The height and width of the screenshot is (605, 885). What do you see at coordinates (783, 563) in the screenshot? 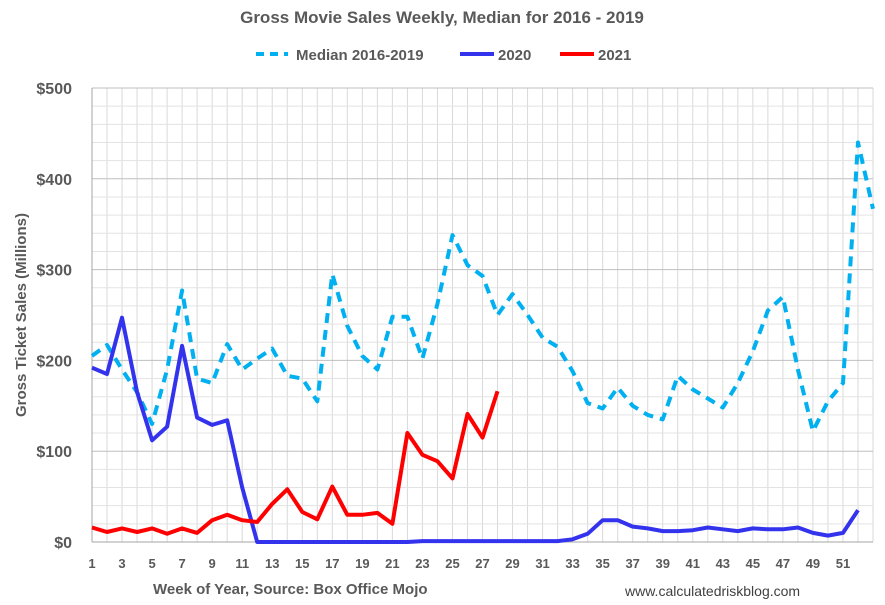
I see `x-tick-label: 47` at bounding box center [783, 563].